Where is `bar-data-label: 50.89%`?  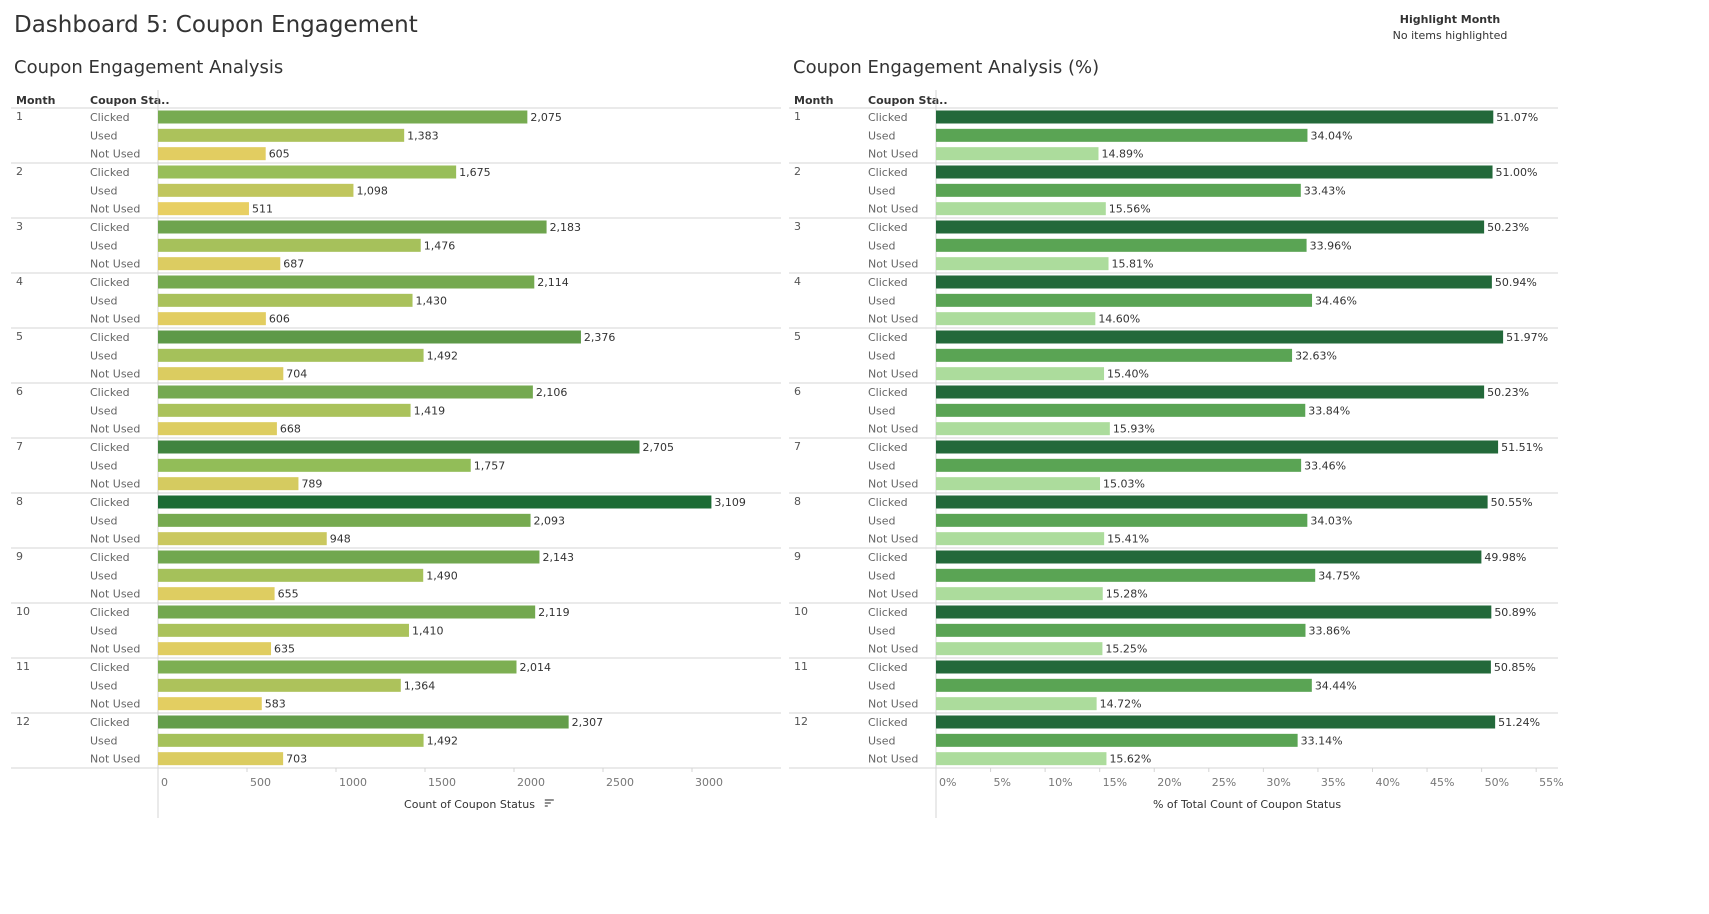
bar-data-label: 50.89% is located at coordinates (1515, 612).